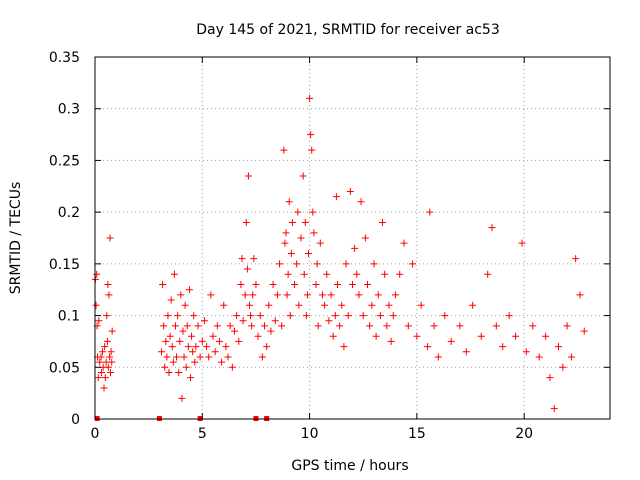 The image size is (640, 480). Describe the element at coordinates (310, 434) in the screenshot. I see `x-tick-label: 10` at that location.